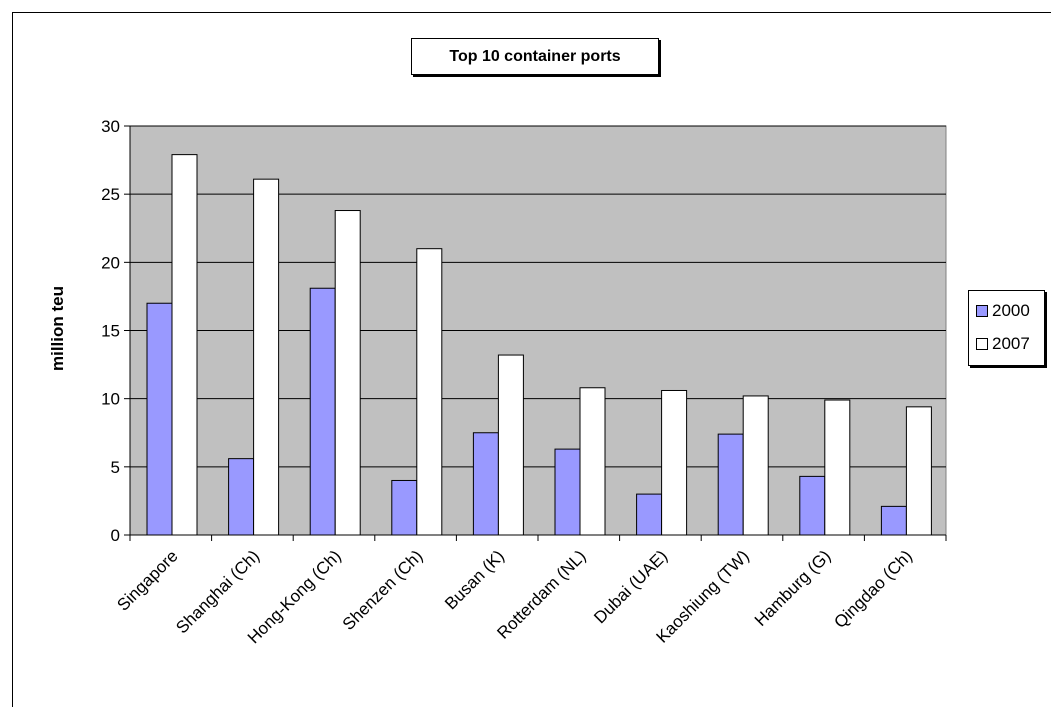 This screenshot has height=707, width=1051. I want to click on x-tick-label: Qingdao (Ch), so click(873, 589).